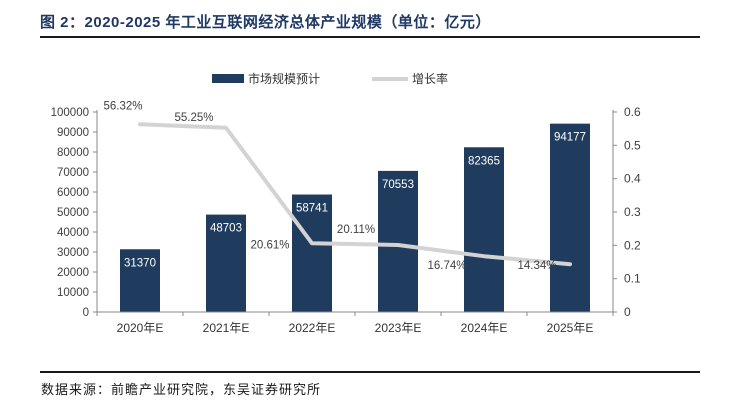  What do you see at coordinates (356, 230) in the screenshot?
I see `growth-rate-label: 20.11%` at bounding box center [356, 230].